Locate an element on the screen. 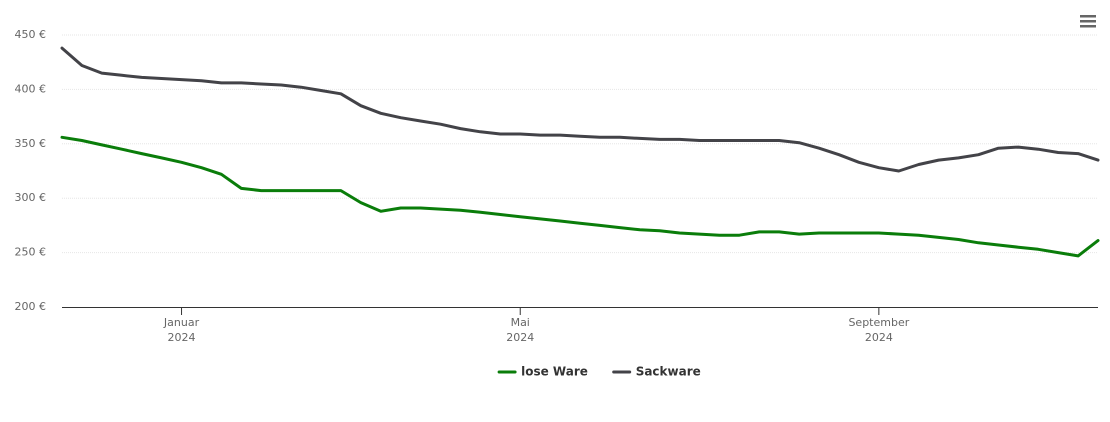  legend-item: lose Ware is located at coordinates (542, 372).